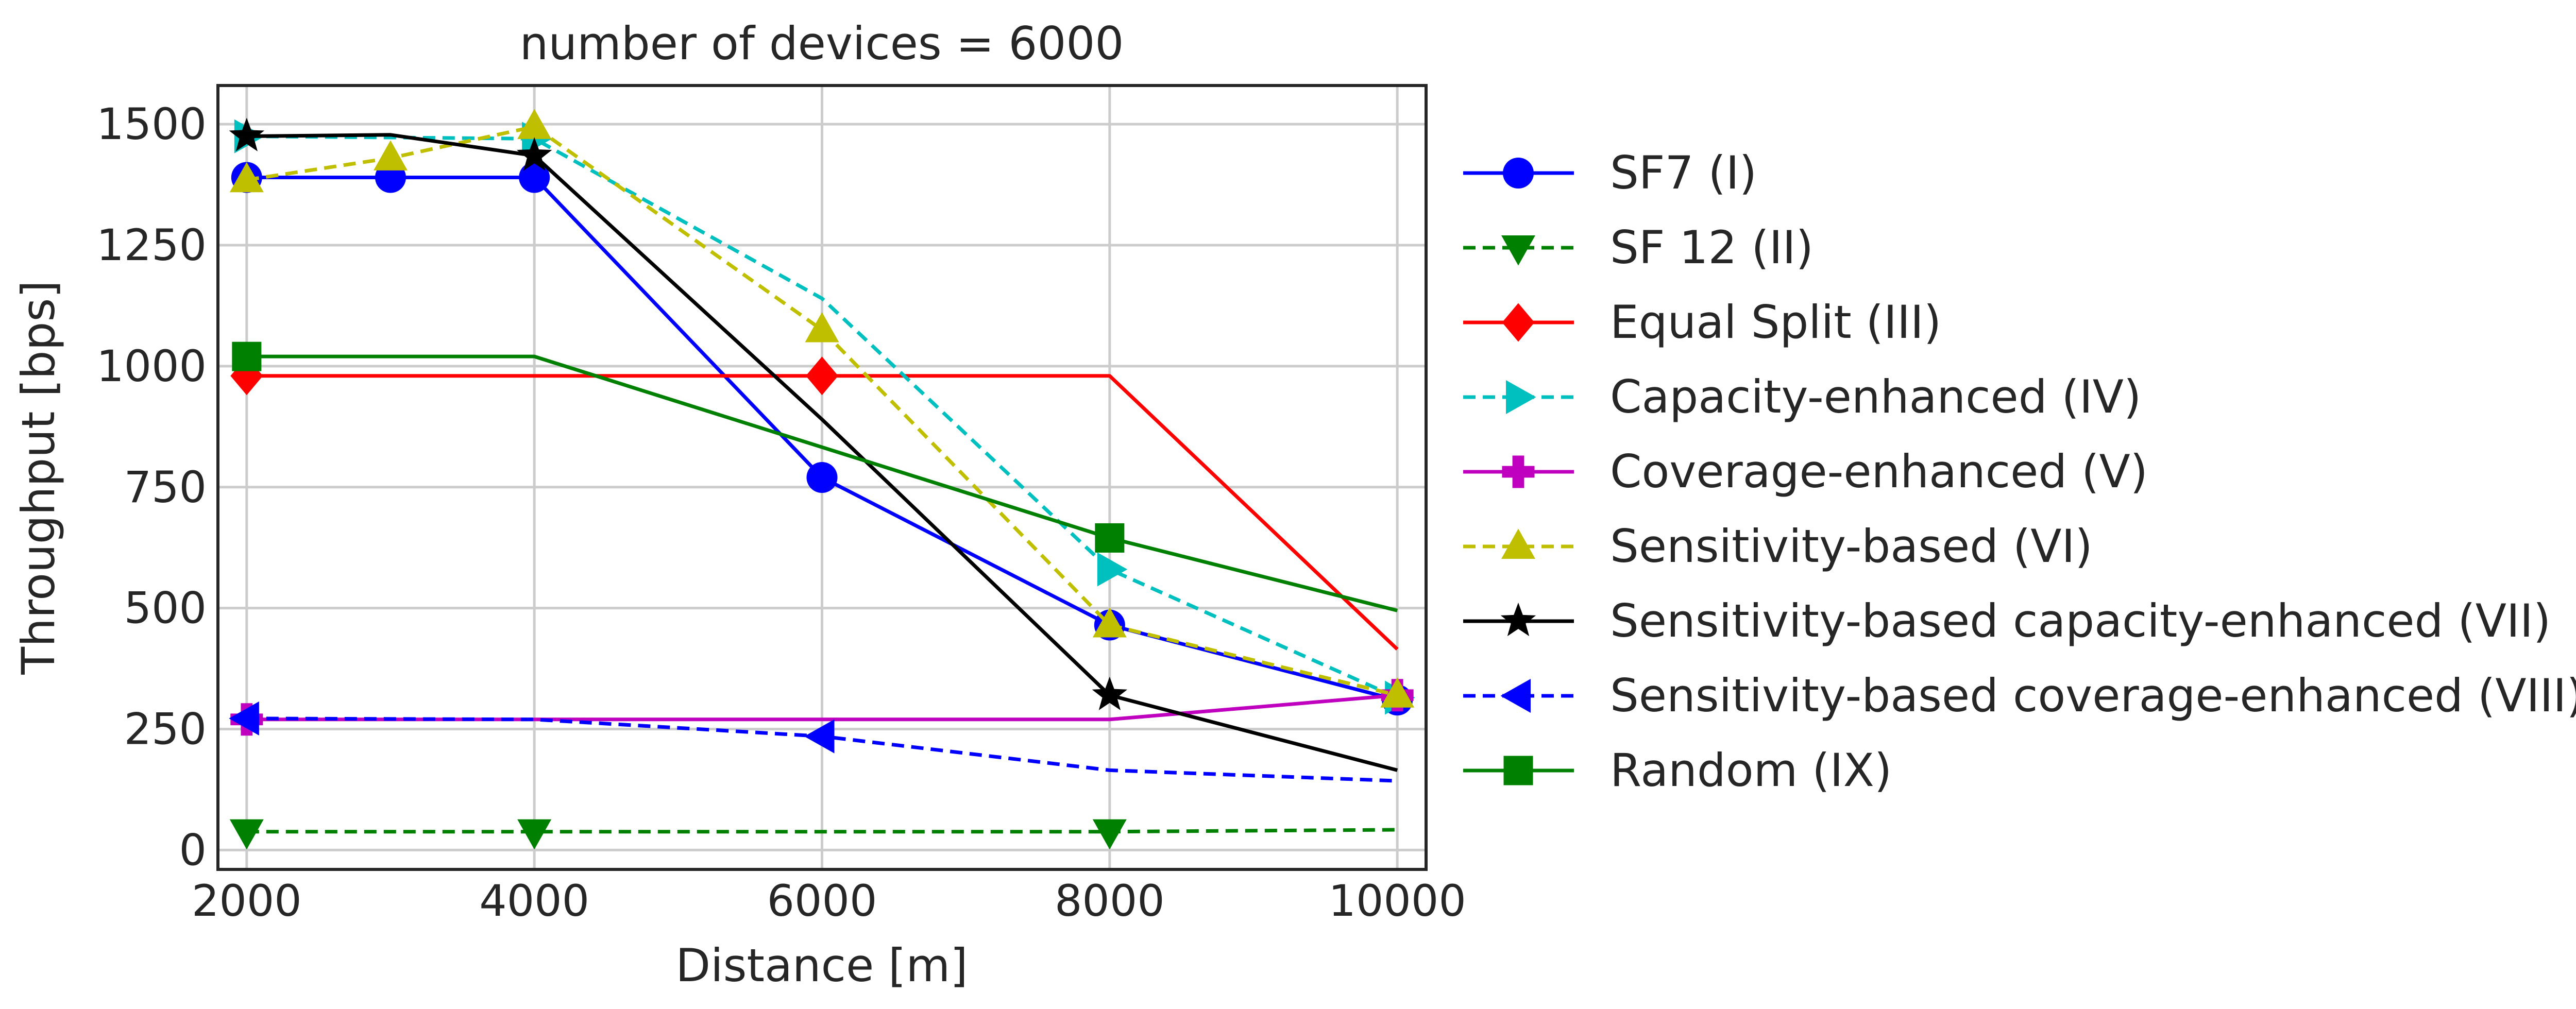 The image size is (2576, 1009). Describe the element at coordinates (165, 729) in the screenshot. I see `y-tick-label: 250` at that location.